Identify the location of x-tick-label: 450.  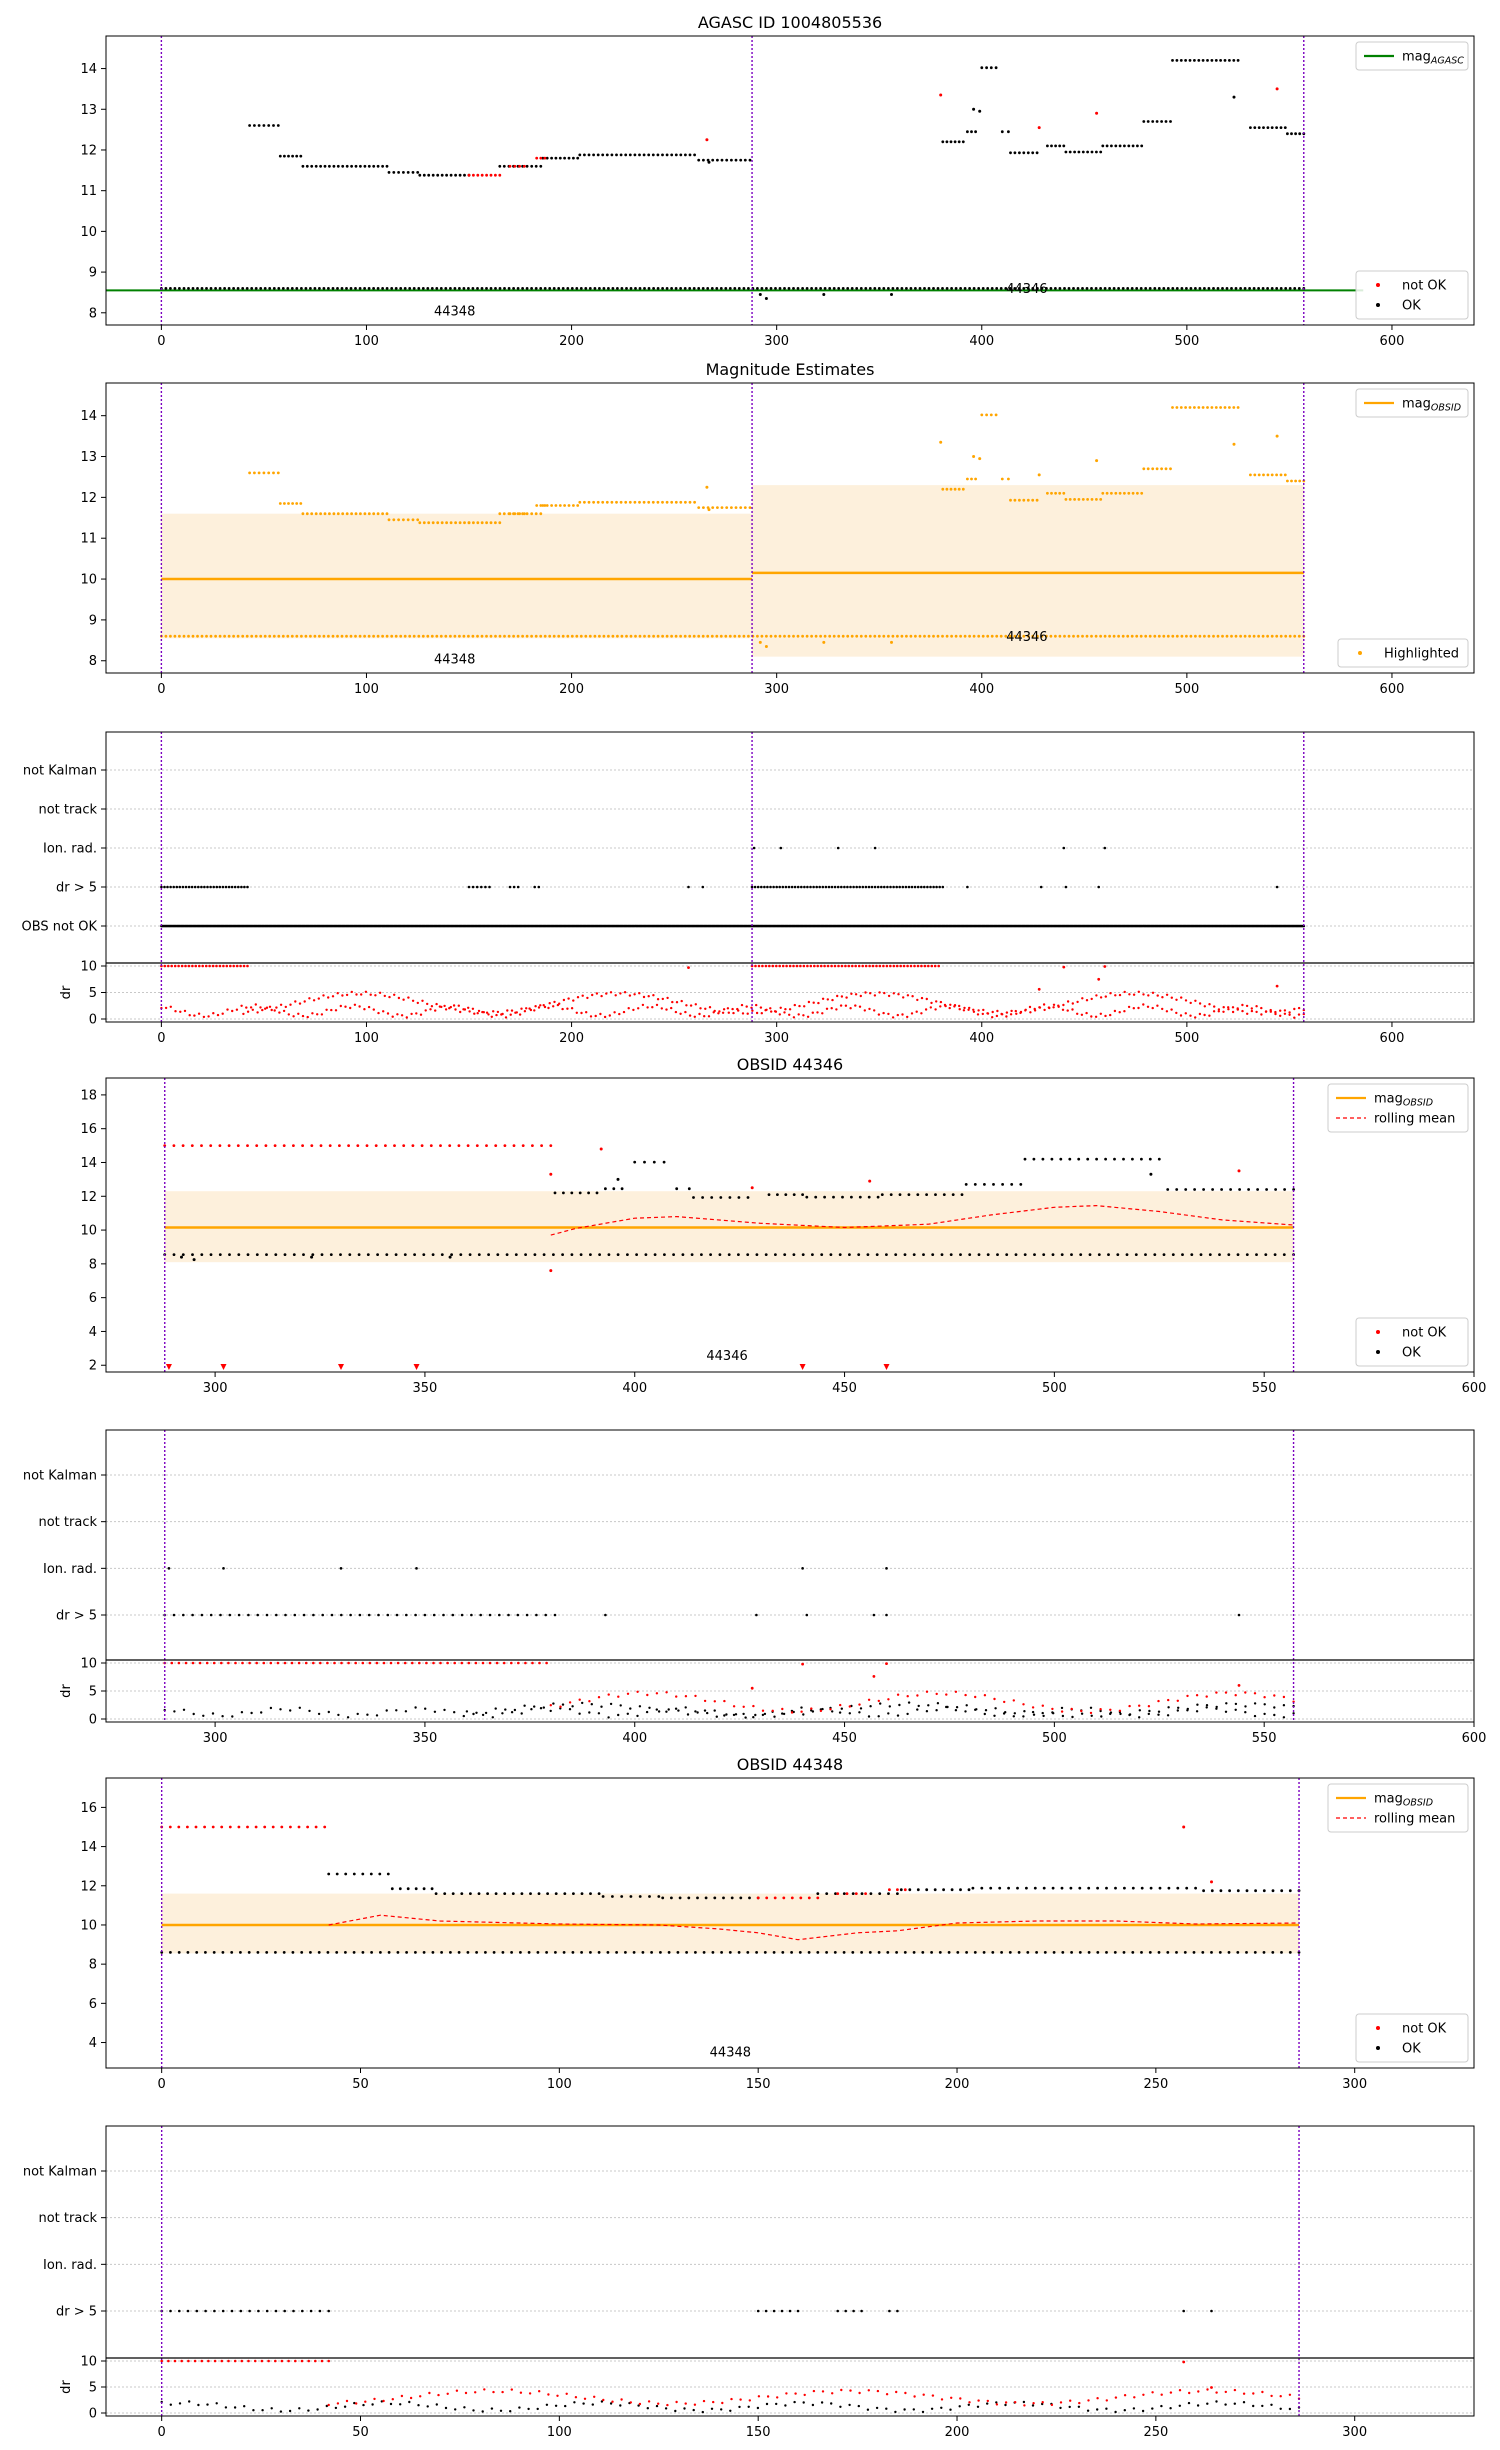
(844, 1738).